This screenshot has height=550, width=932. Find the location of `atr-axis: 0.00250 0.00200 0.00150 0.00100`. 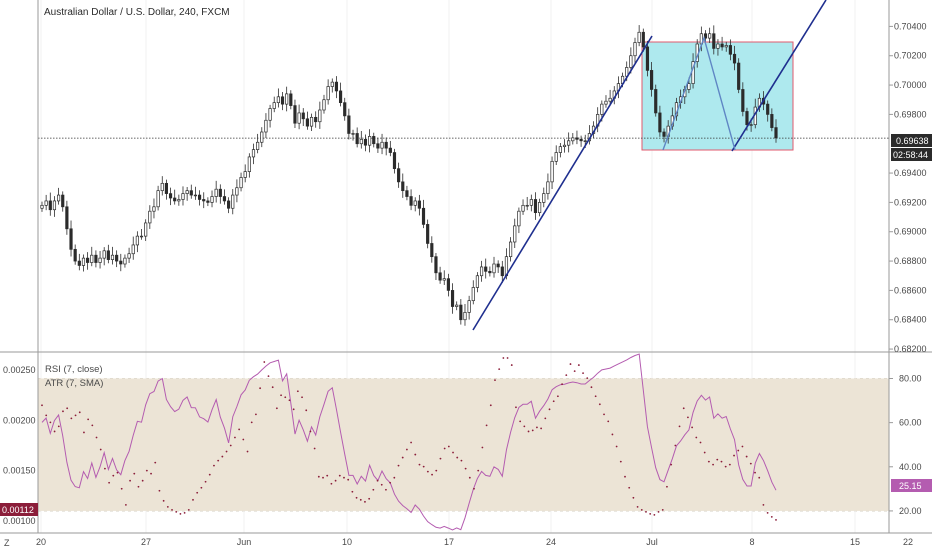

atr-axis: 0.00250 0.00200 0.00150 0.00100 is located at coordinates (19, 445).